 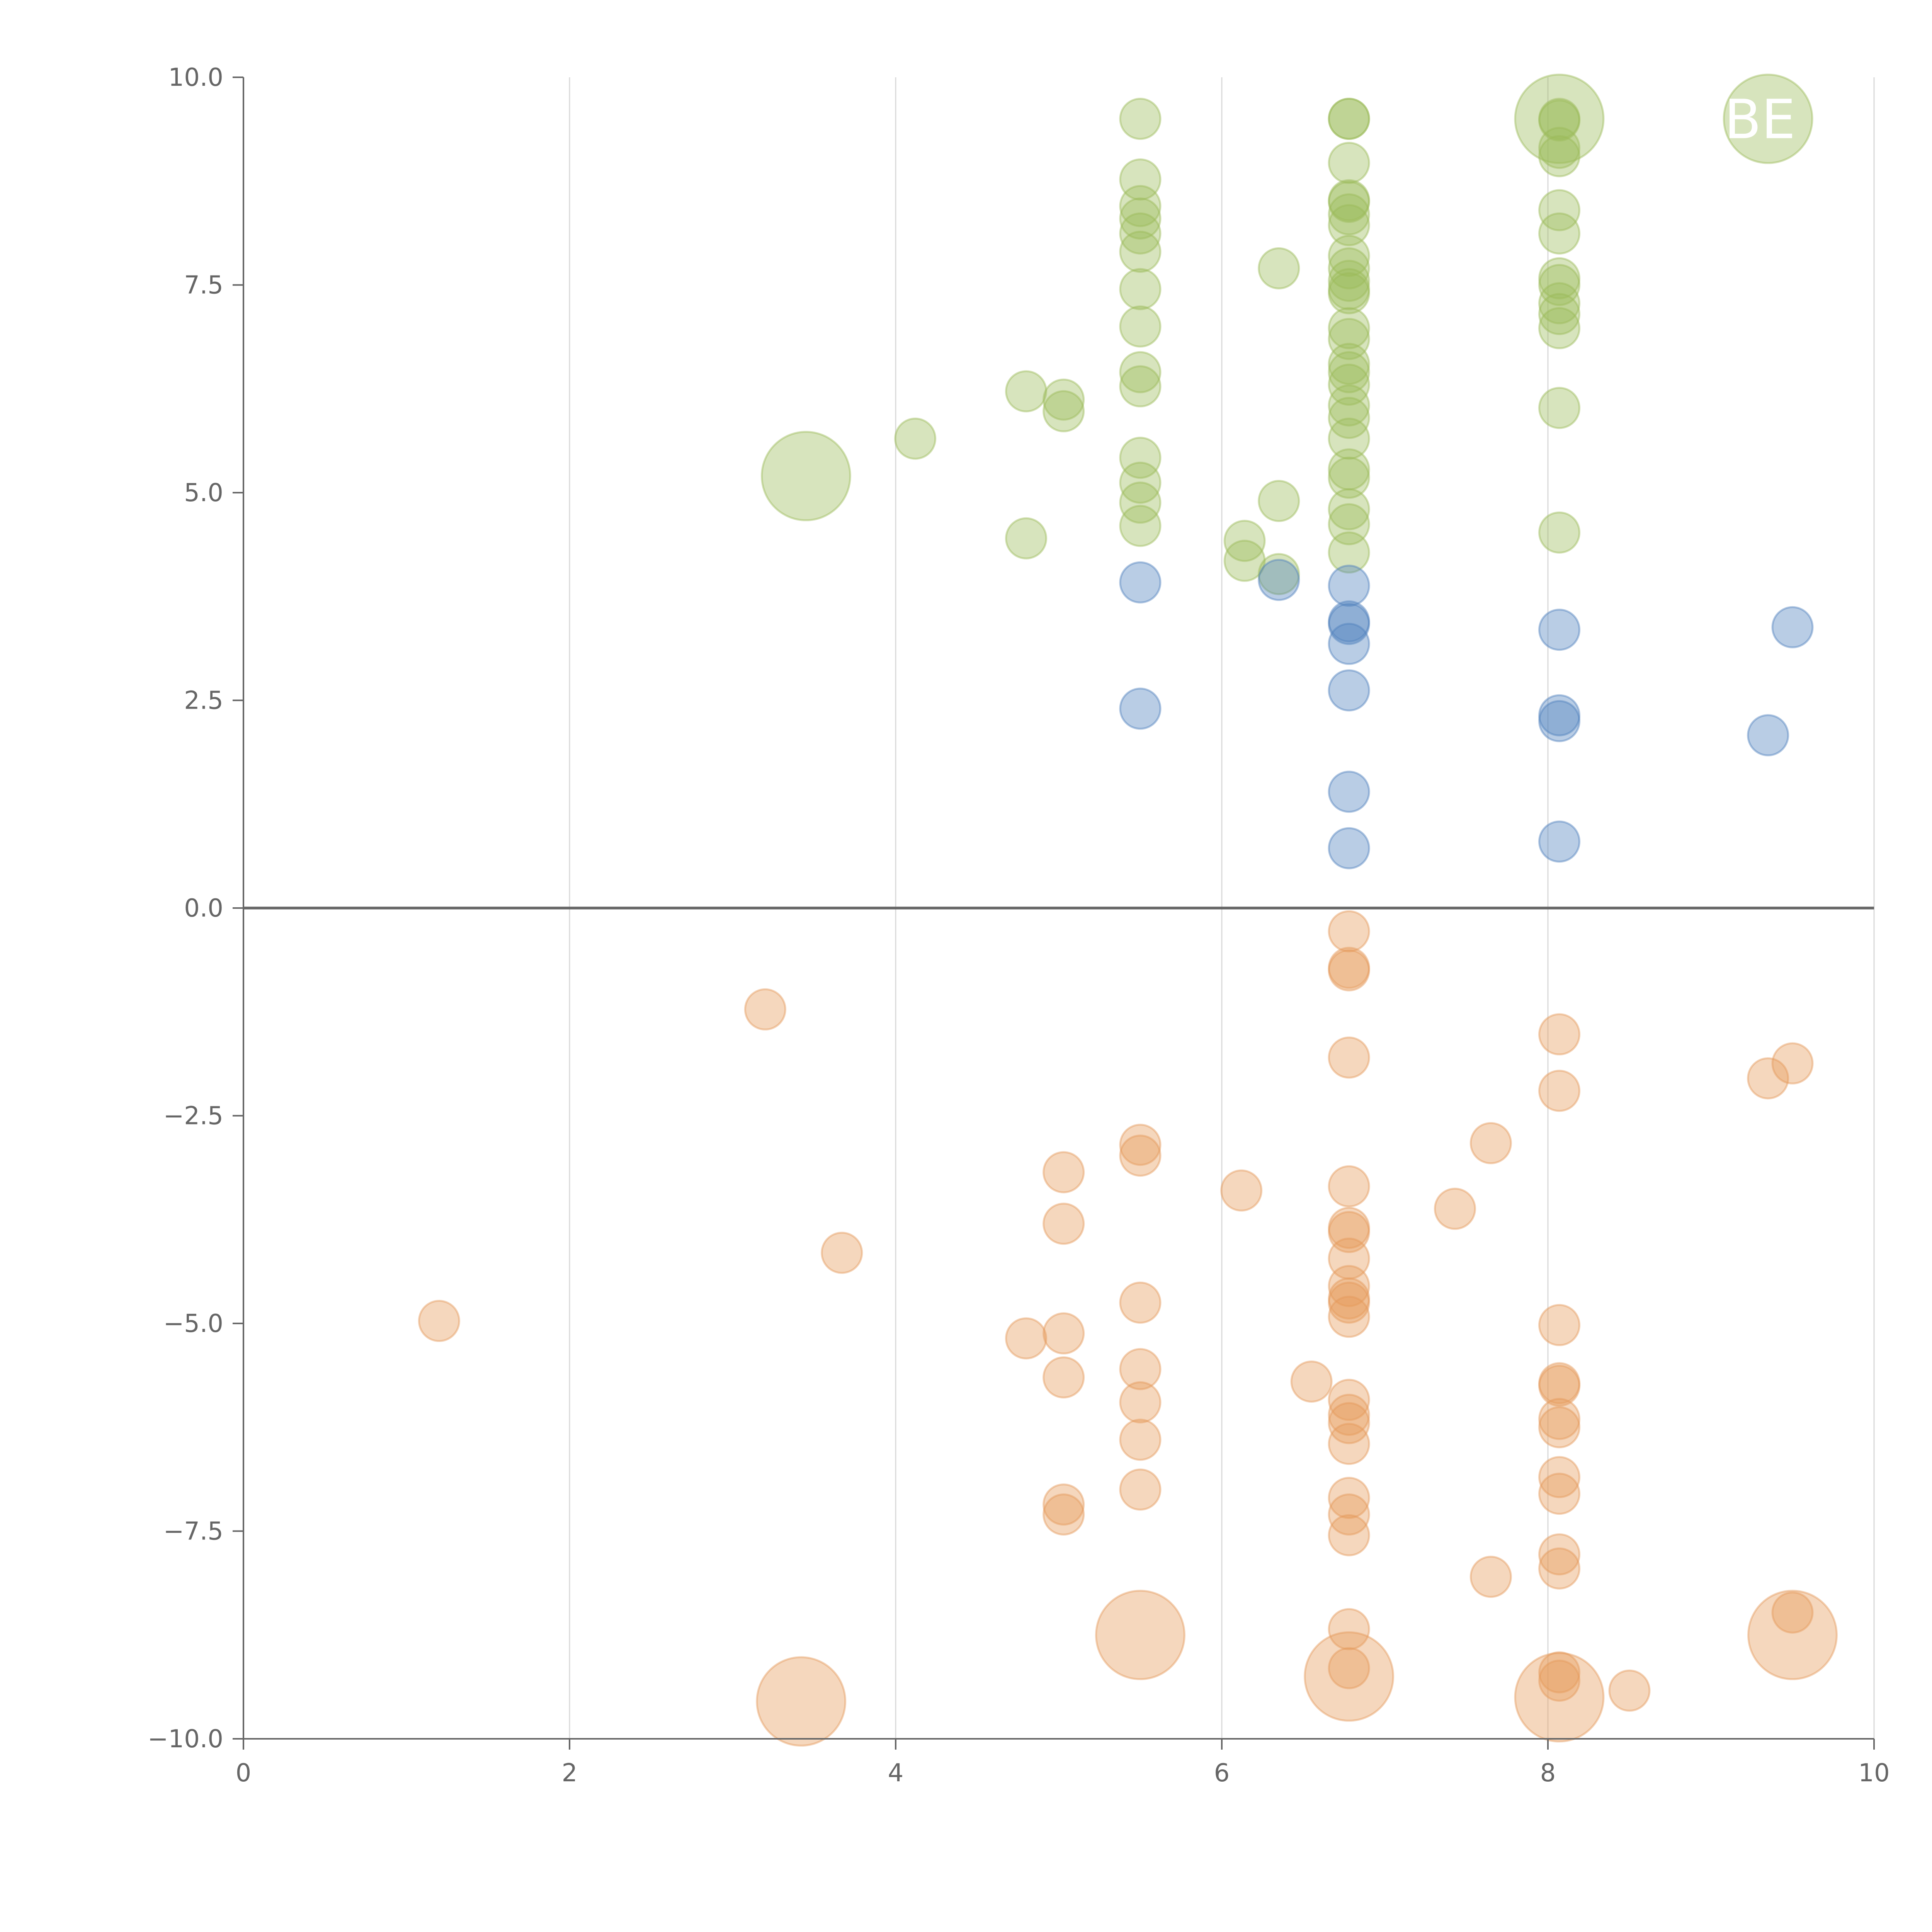 What do you see at coordinates (204, 701) in the screenshot?
I see `y-tick-label-3: 2.5` at bounding box center [204, 701].